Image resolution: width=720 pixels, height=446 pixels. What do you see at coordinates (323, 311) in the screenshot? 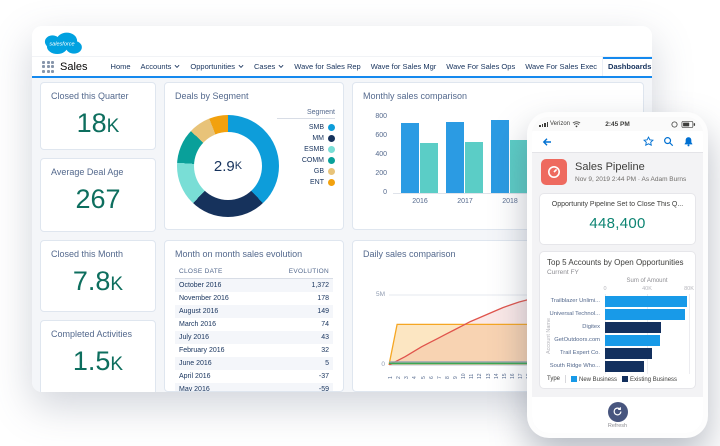
I see `cell-evolution: 149` at bounding box center [323, 311].